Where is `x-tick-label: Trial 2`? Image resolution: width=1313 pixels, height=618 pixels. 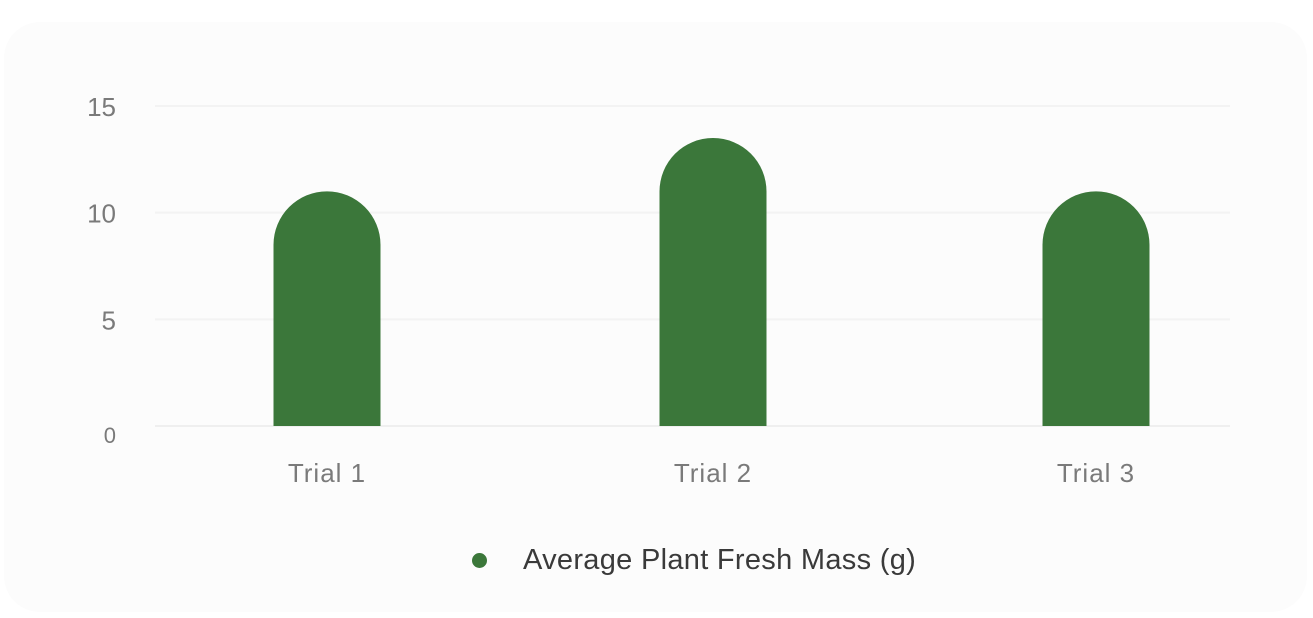
x-tick-label: Trial 2 is located at coordinates (713, 473).